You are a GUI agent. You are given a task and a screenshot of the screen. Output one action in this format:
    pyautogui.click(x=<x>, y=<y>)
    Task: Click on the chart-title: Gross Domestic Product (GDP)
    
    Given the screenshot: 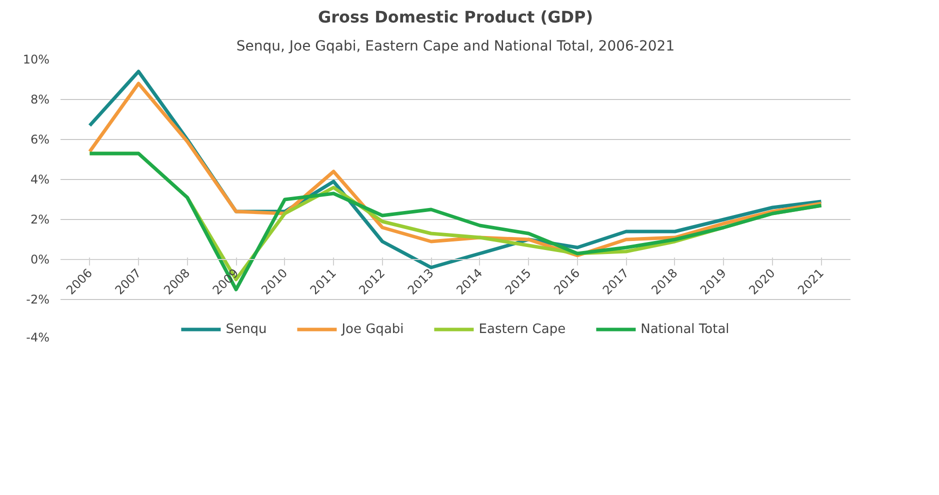 What is the action you would take?
    pyautogui.click(x=456, y=17)
    